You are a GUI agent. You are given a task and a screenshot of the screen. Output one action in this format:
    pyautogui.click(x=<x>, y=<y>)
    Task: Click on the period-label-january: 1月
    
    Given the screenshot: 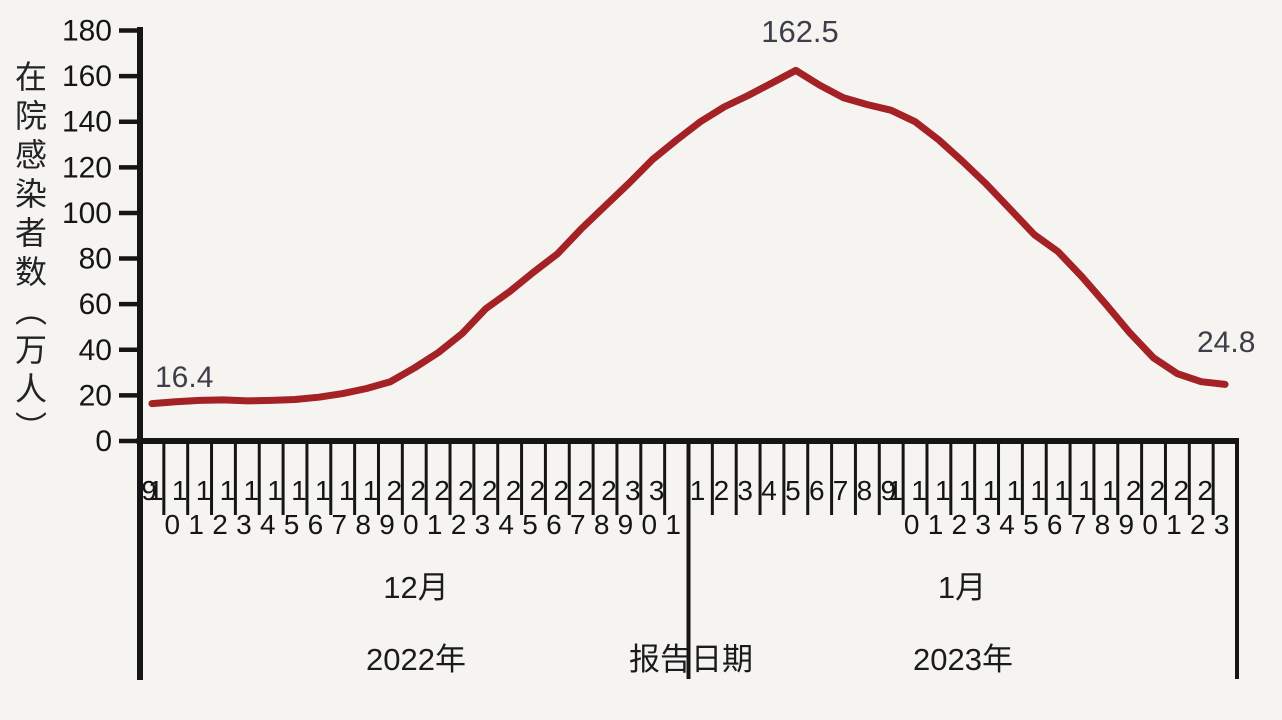 What is the action you would take?
    pyautogui.click(x=962, y=587)
    